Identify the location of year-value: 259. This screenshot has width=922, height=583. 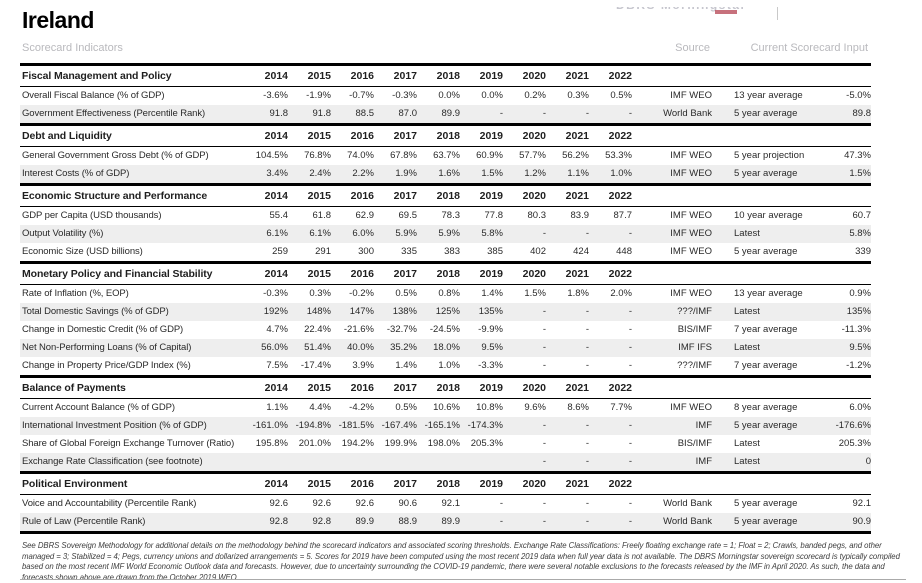
(280, 251).